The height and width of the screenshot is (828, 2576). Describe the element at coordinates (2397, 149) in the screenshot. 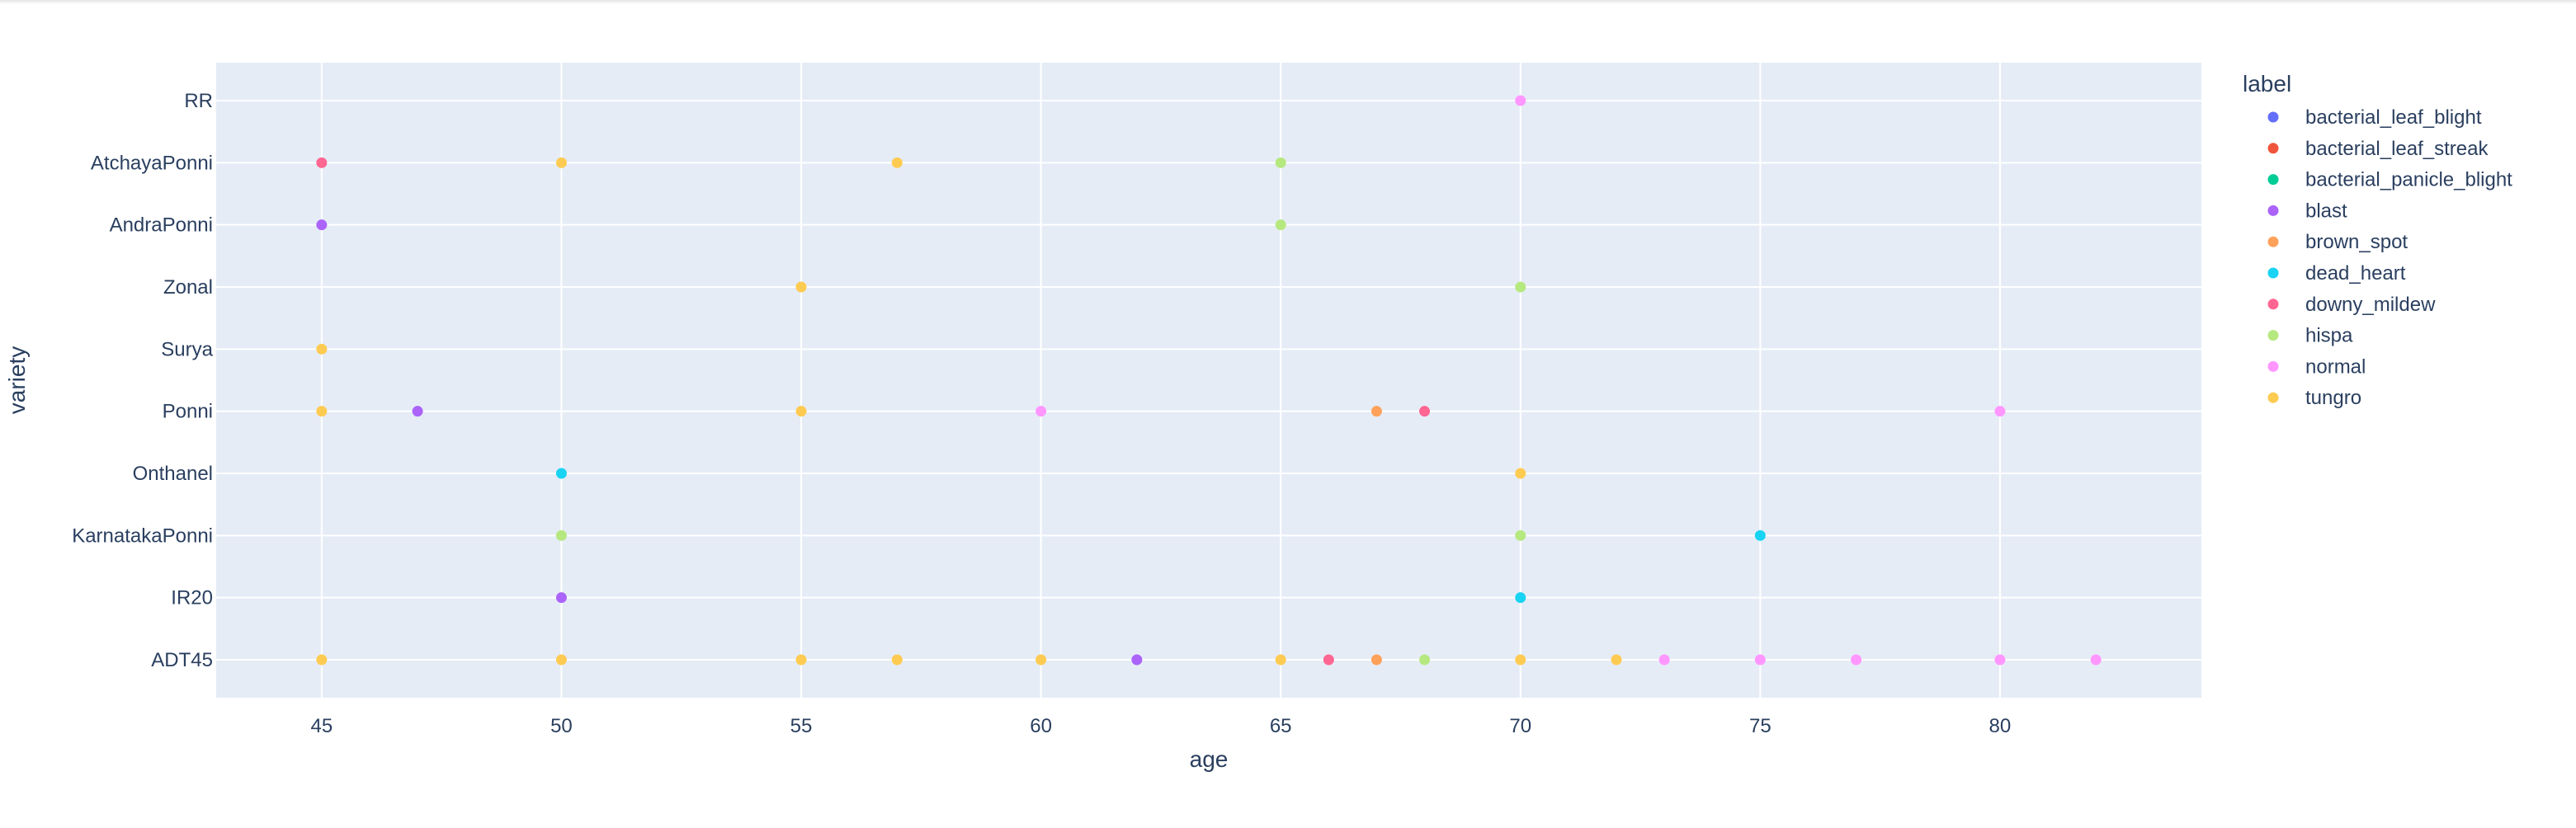

I see `legend-item-label: bacterial_leaf_streak` at that location.